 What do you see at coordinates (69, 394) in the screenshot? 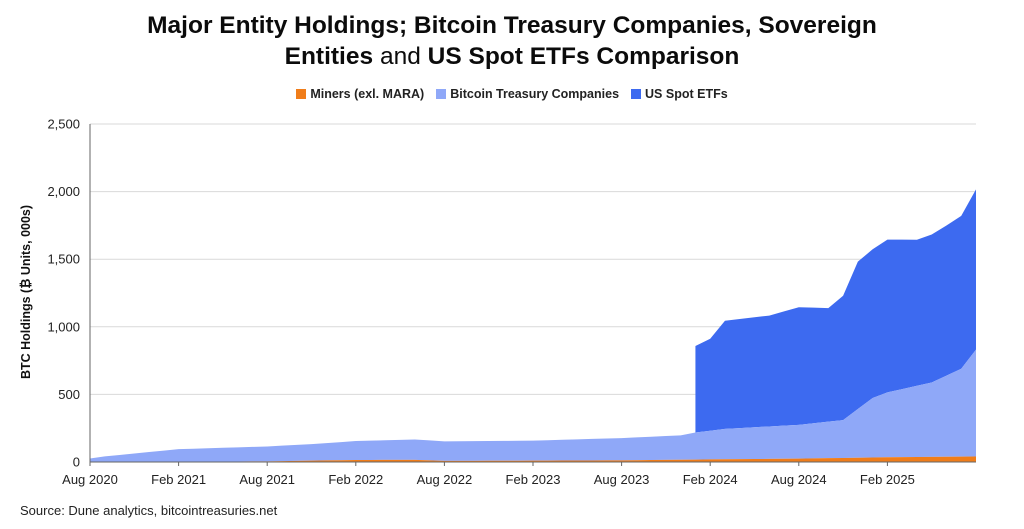
I see `y-tick-label: 500` at bounding box center [69, 394].